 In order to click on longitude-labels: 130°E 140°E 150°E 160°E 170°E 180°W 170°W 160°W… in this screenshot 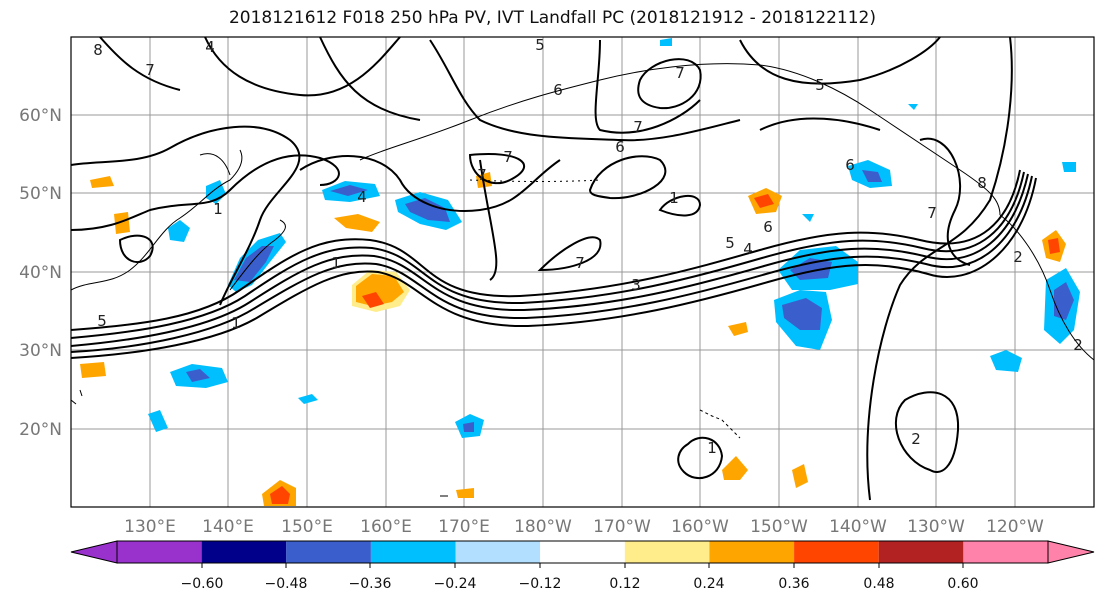, I will do `click(584, 527)`.